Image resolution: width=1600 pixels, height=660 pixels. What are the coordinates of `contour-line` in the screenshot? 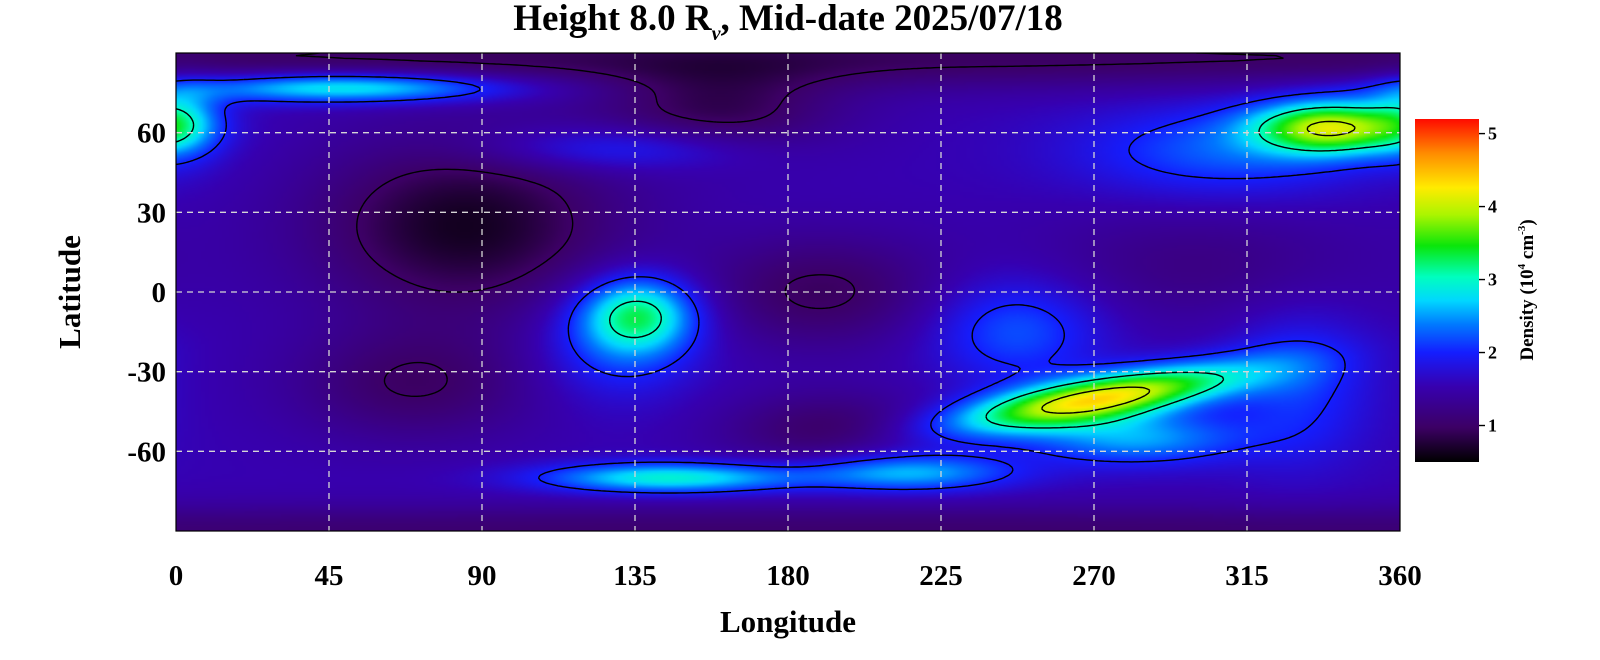 It's located at (1198, 267).